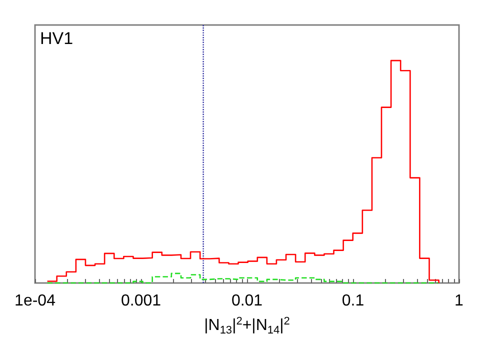 The width and height of the screenshot is (494, 346). What do you see at coordinates (141, 301) in the screenshot?
I see `x-tick-label: 0.001` at bounding box center [141, 301].